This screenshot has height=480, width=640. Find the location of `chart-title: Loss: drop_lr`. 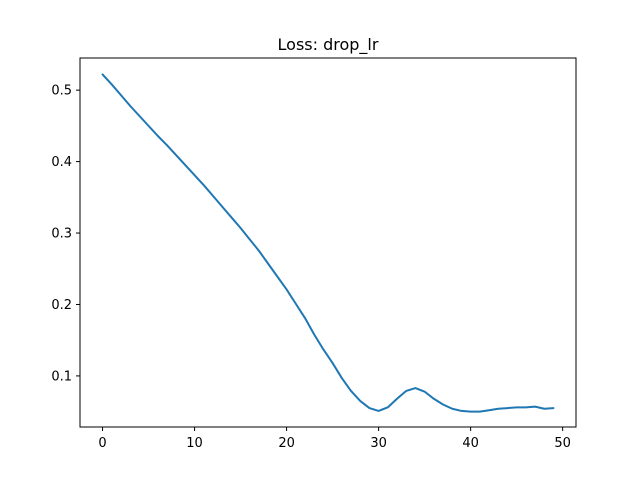

chart-title: Loss: drop_lr is located at coordinates (328, 45).